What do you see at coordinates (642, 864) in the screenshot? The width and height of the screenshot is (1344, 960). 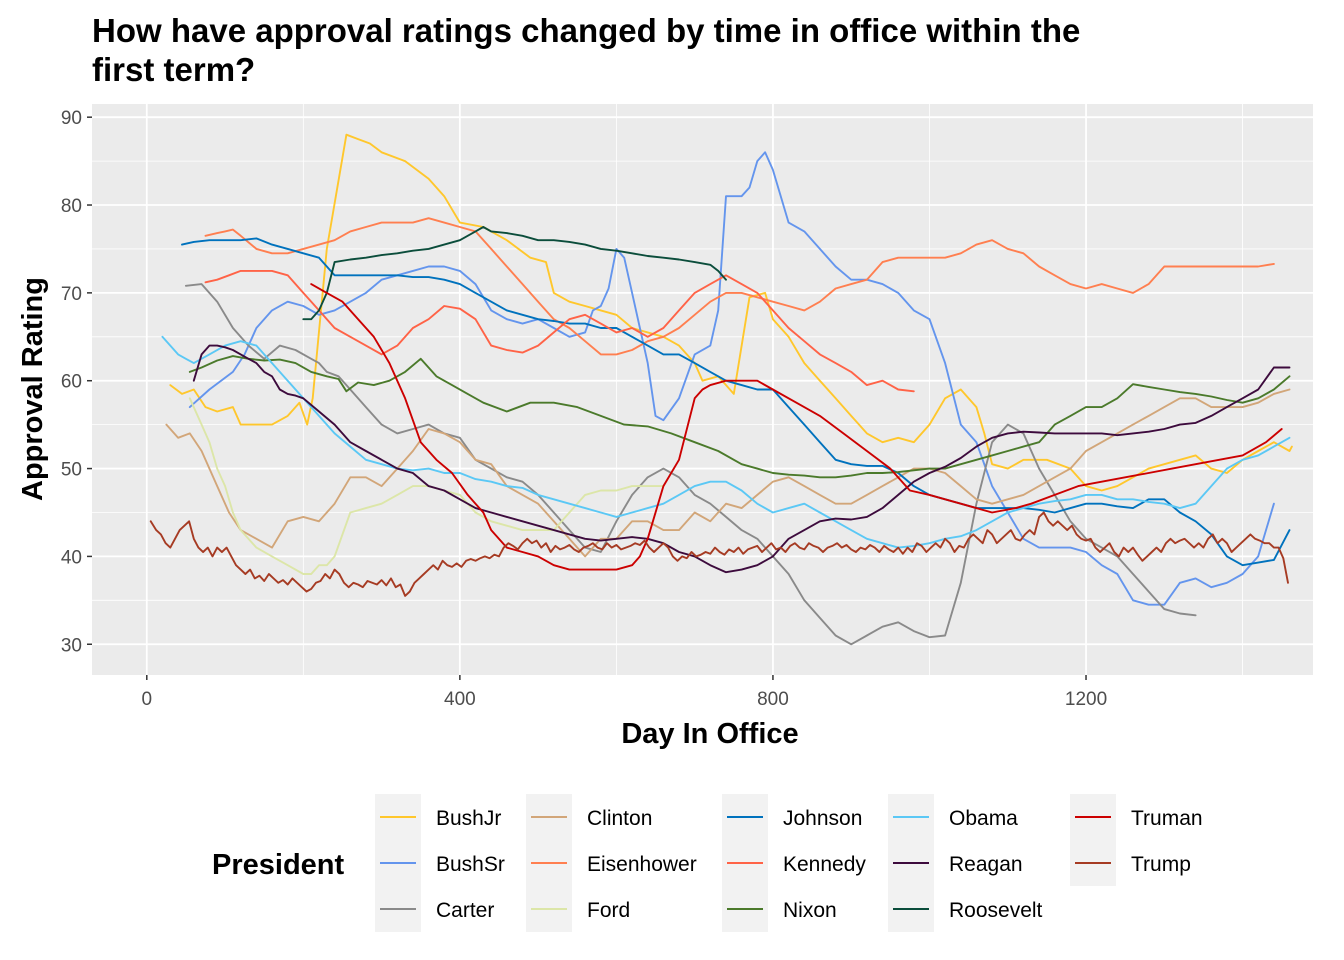 I see `legend-label-eisenhower: Eisenhower` at bounding box center [642, 864].